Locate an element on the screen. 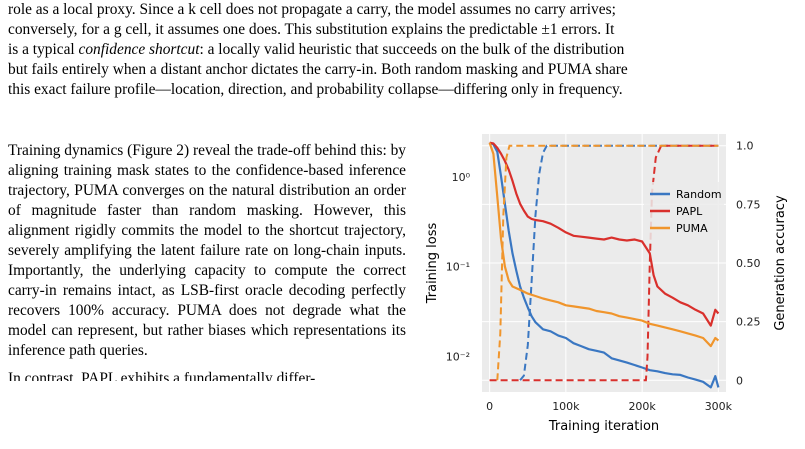 The width and height of the screenshot is (805, 449). x-tick-label-1: 100k is located at coordinates (566, 406).